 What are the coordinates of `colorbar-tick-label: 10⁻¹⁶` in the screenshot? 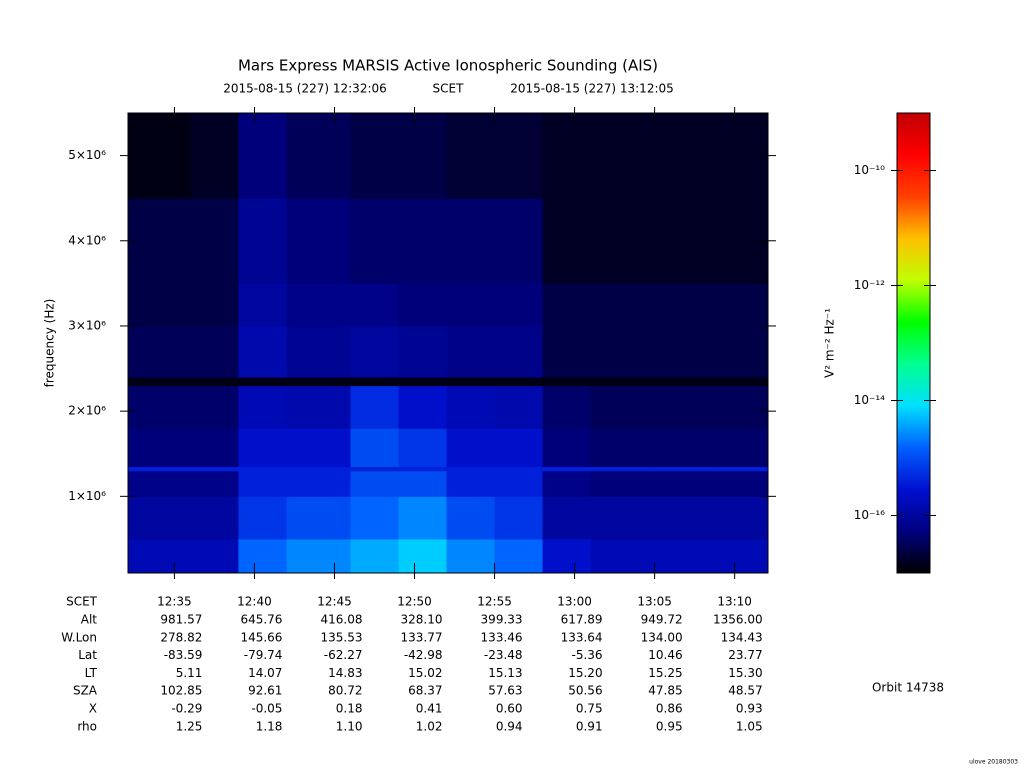 It's located at (869, 515).